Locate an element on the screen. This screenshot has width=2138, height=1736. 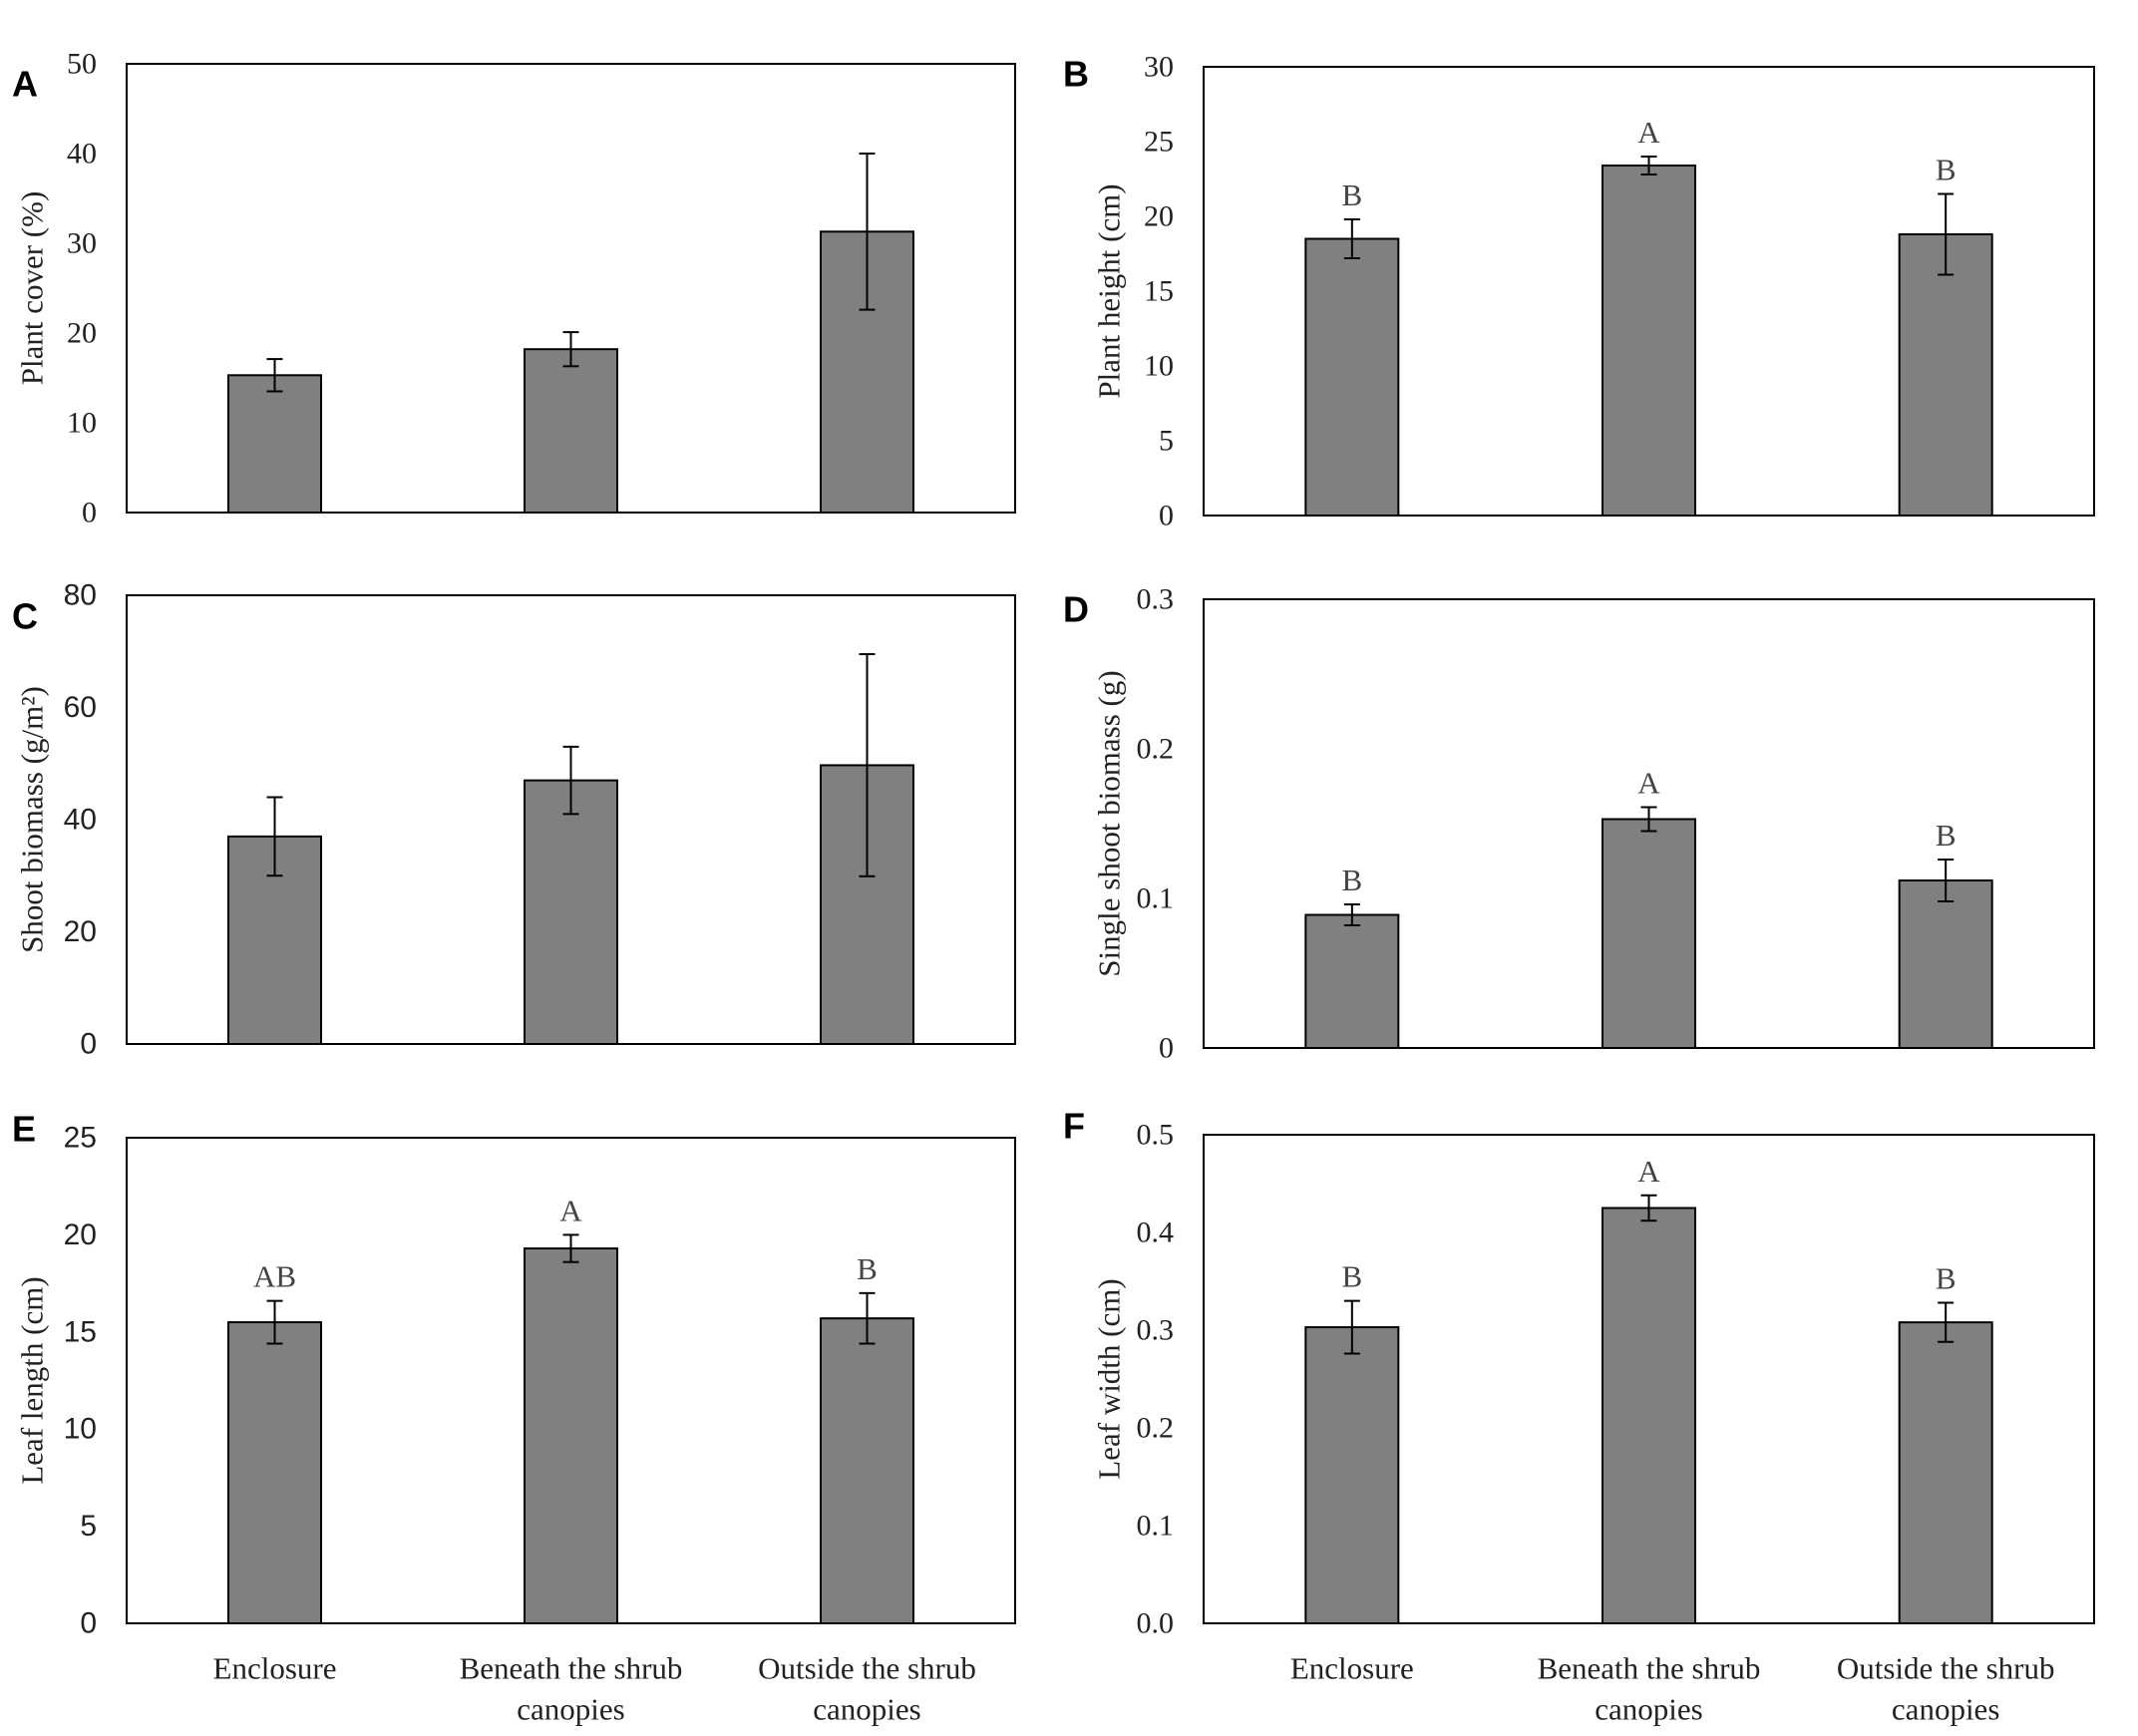
y-axis-label: Leaf width (cm) is located at coordinates (1109, 1378).